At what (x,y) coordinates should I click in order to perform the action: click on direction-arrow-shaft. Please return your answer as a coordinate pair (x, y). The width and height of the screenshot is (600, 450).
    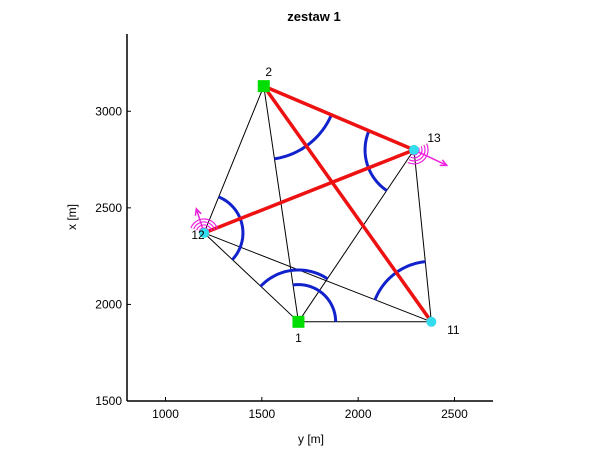
    Looking at the image, I should click on (430, 158).